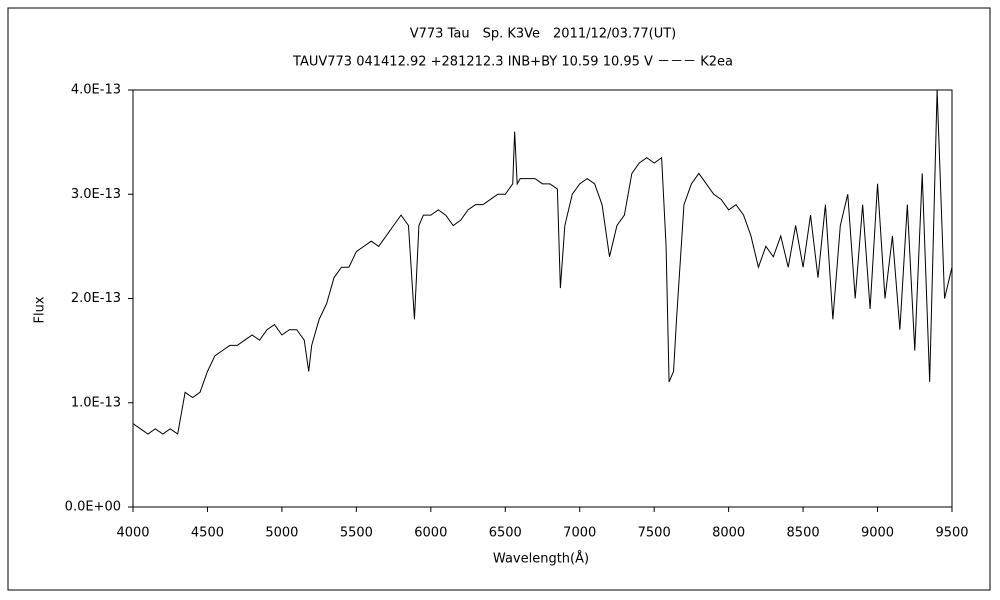 This screenshot has width=1000, height=600. What do you see at coordinates (207, 533) in the screenshot?
I see `x-tick-label: 4500` at bounding box center [207, 533].